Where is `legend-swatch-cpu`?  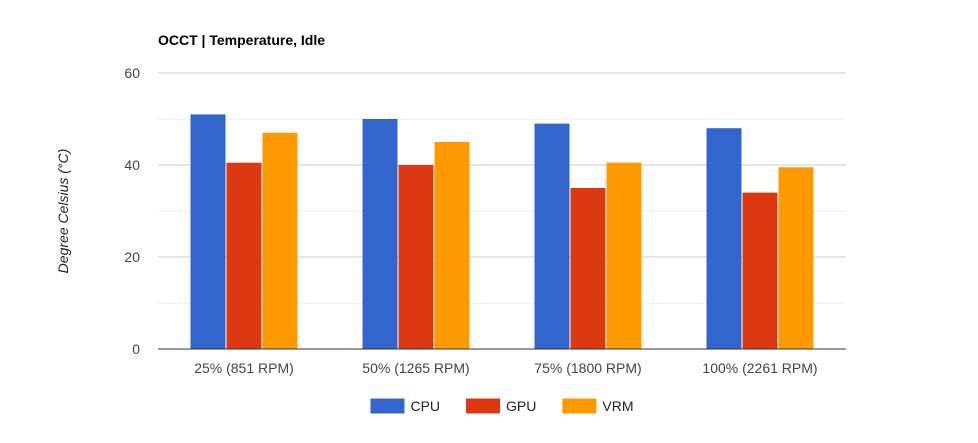
legend-swatch-cpu is located at coordinates (387, 406).